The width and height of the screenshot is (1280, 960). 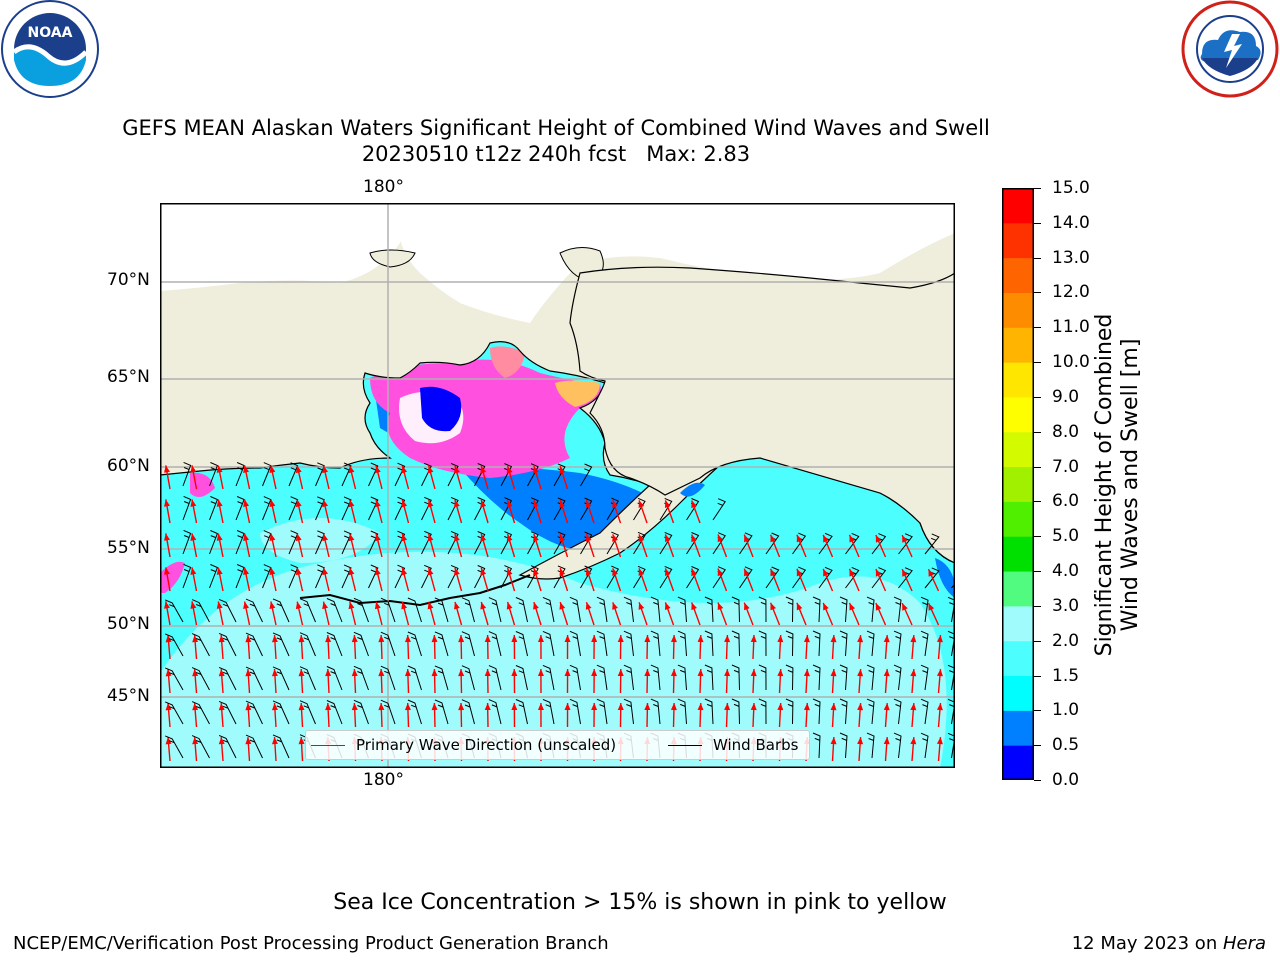 What do you see at coordinates (392, 258) in the screenshot?
I see `wrangel-island` at bounding box center [392, 258].